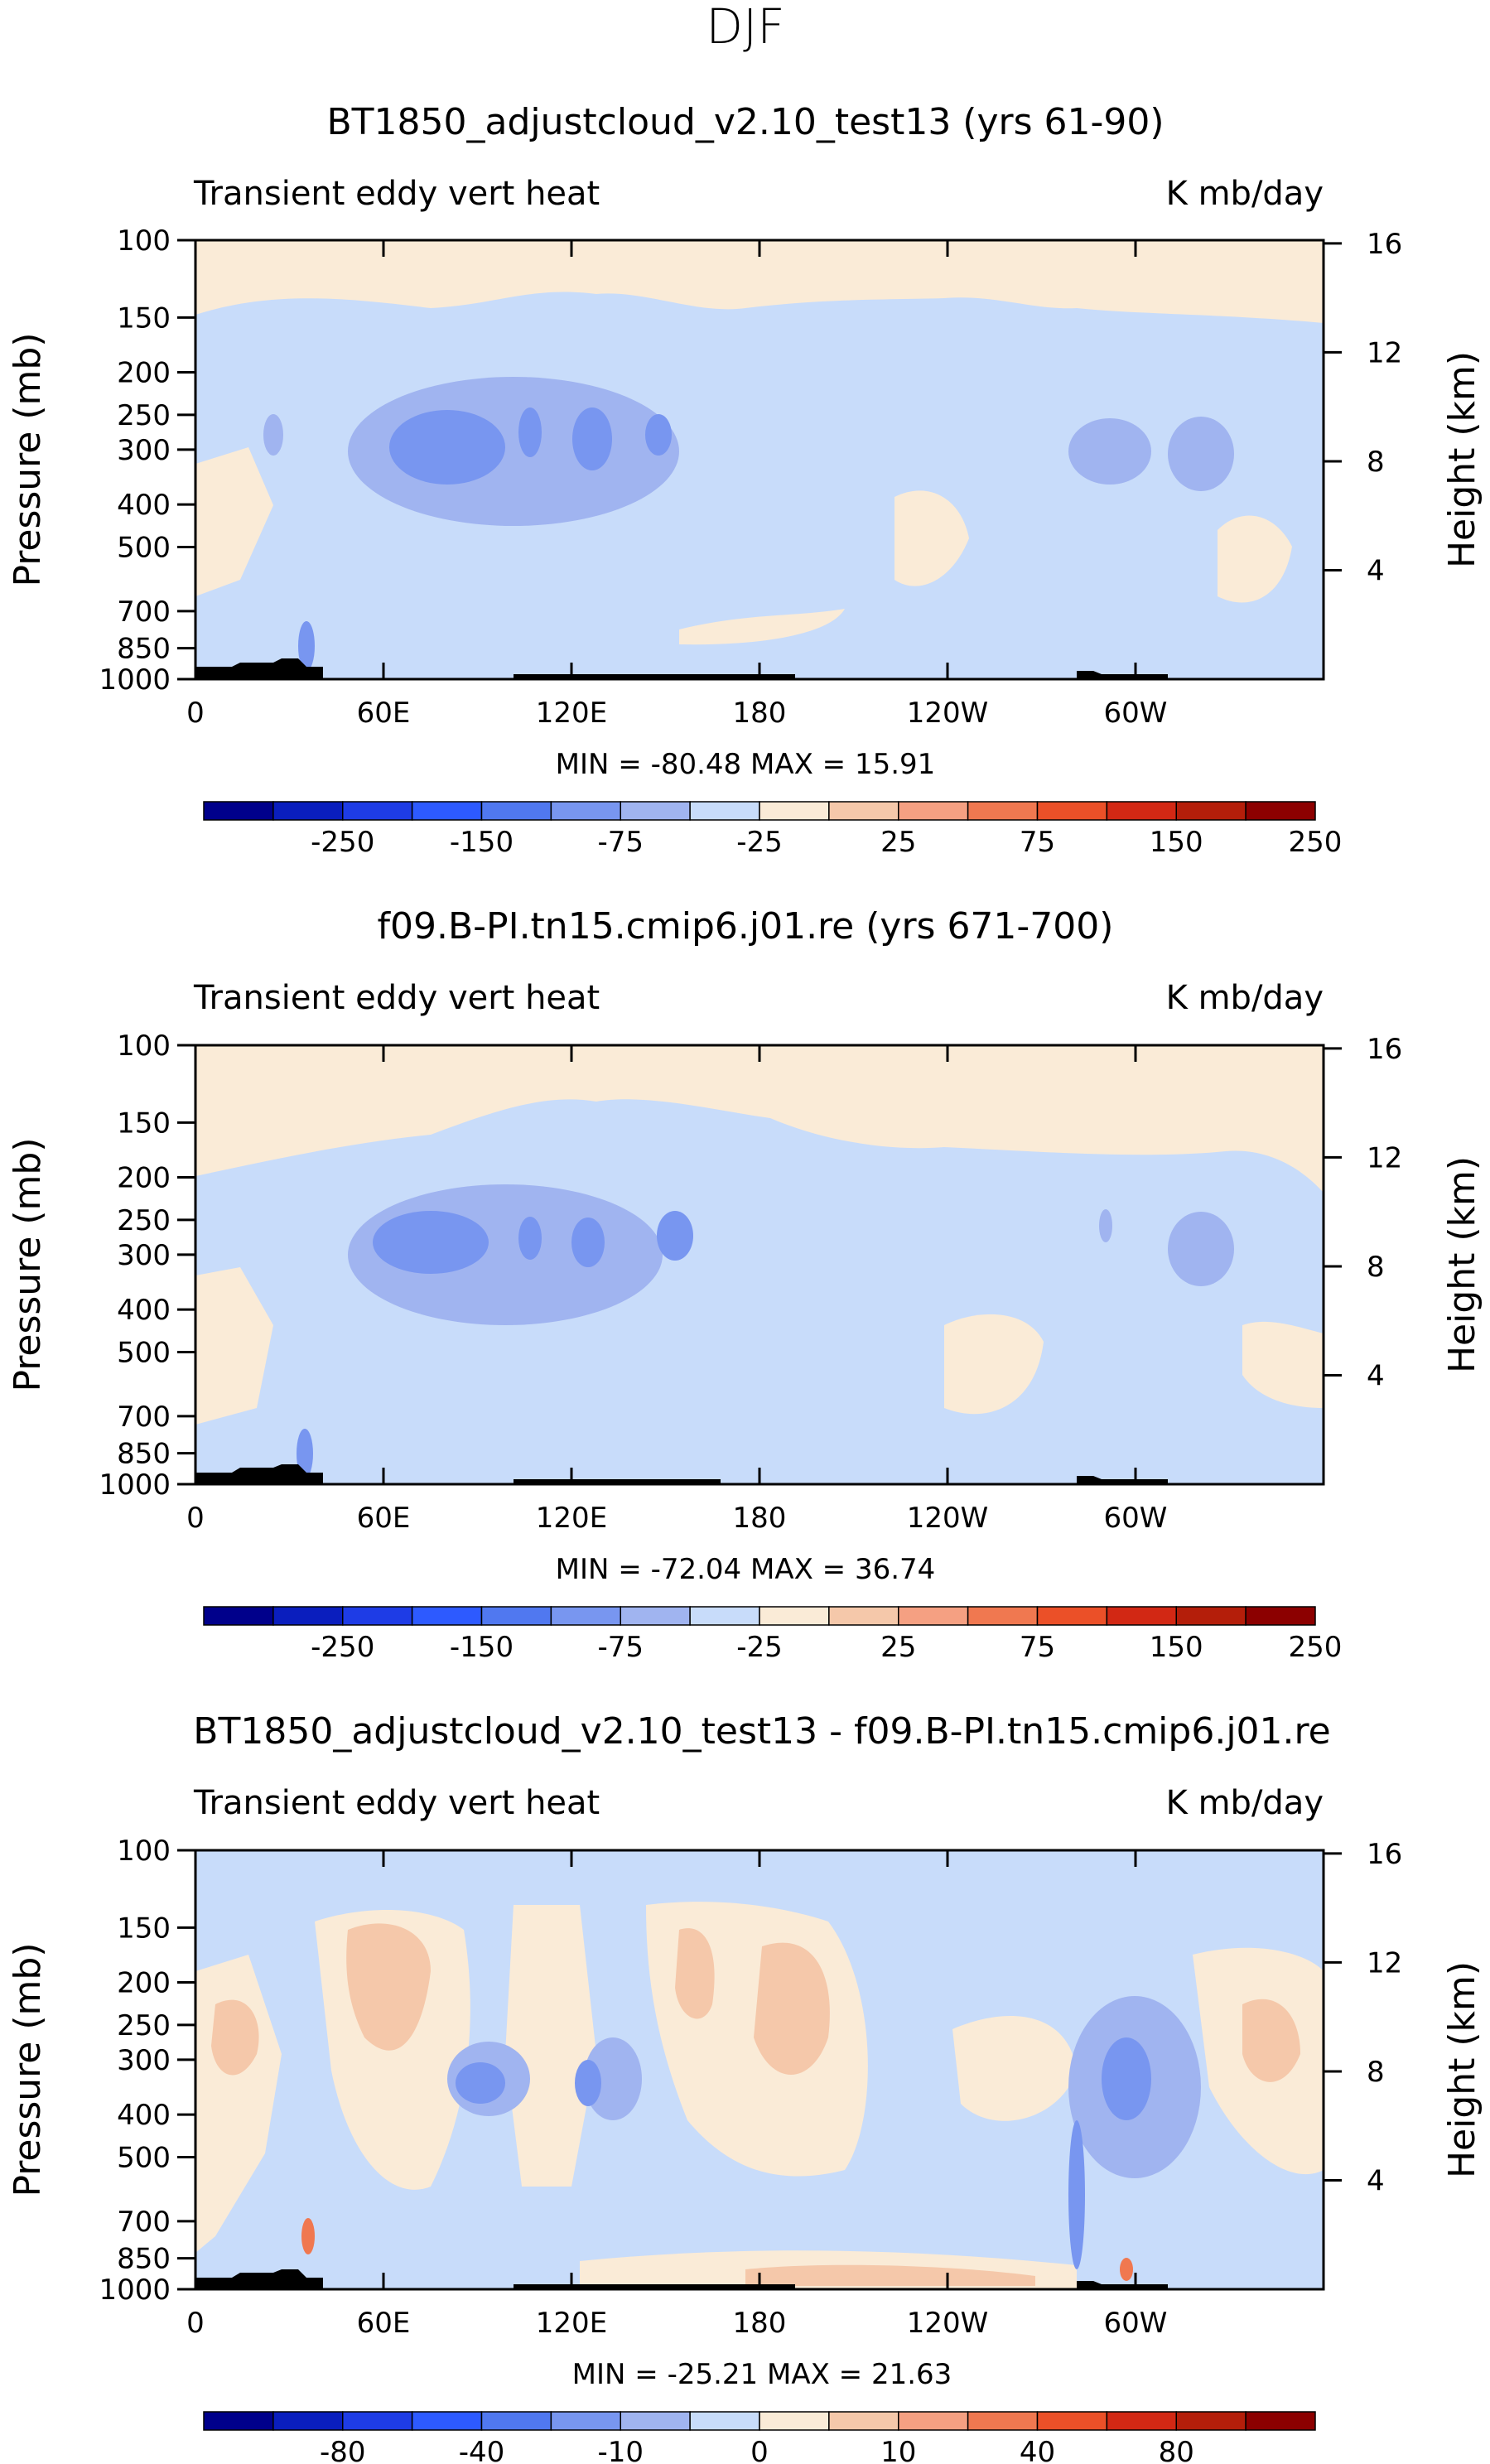 The image size is (1490, 2464). What do you see at coordinates (135, 2290) in the screenshot?
I see `y-tick-label: 1000` at bounding box center [135, 2290].